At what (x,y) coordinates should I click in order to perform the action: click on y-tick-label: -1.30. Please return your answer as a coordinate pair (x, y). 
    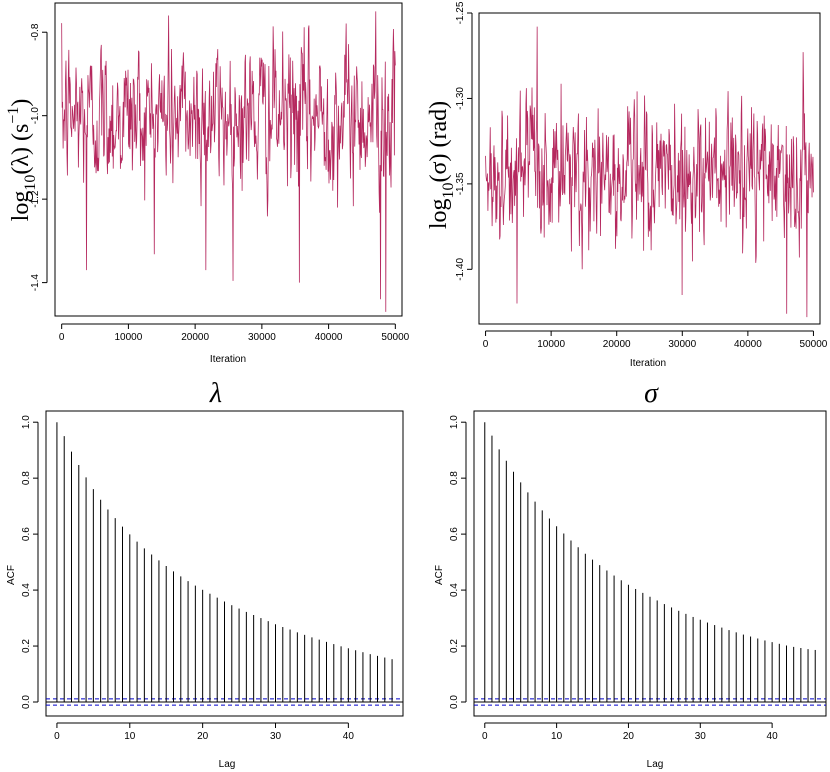
    Looking at the image, I should click on (460, 98).